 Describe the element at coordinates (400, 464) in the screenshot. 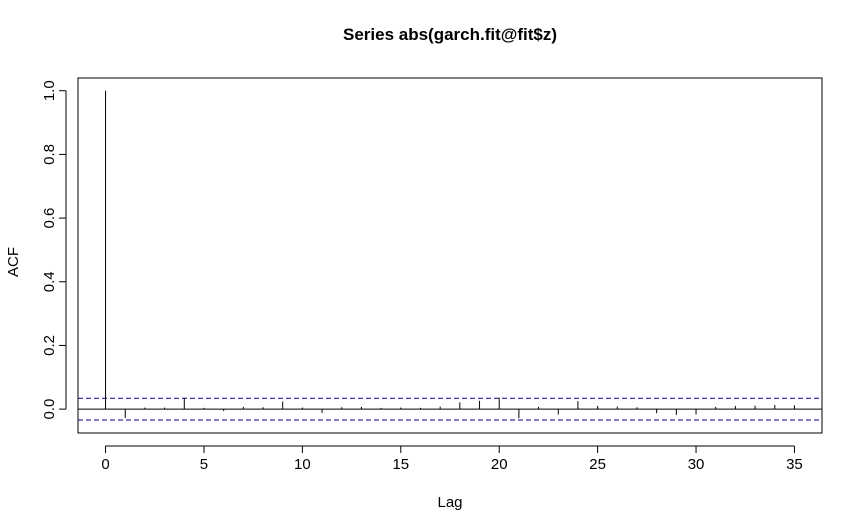

I see `x-tick-label-15: 15` at that location.